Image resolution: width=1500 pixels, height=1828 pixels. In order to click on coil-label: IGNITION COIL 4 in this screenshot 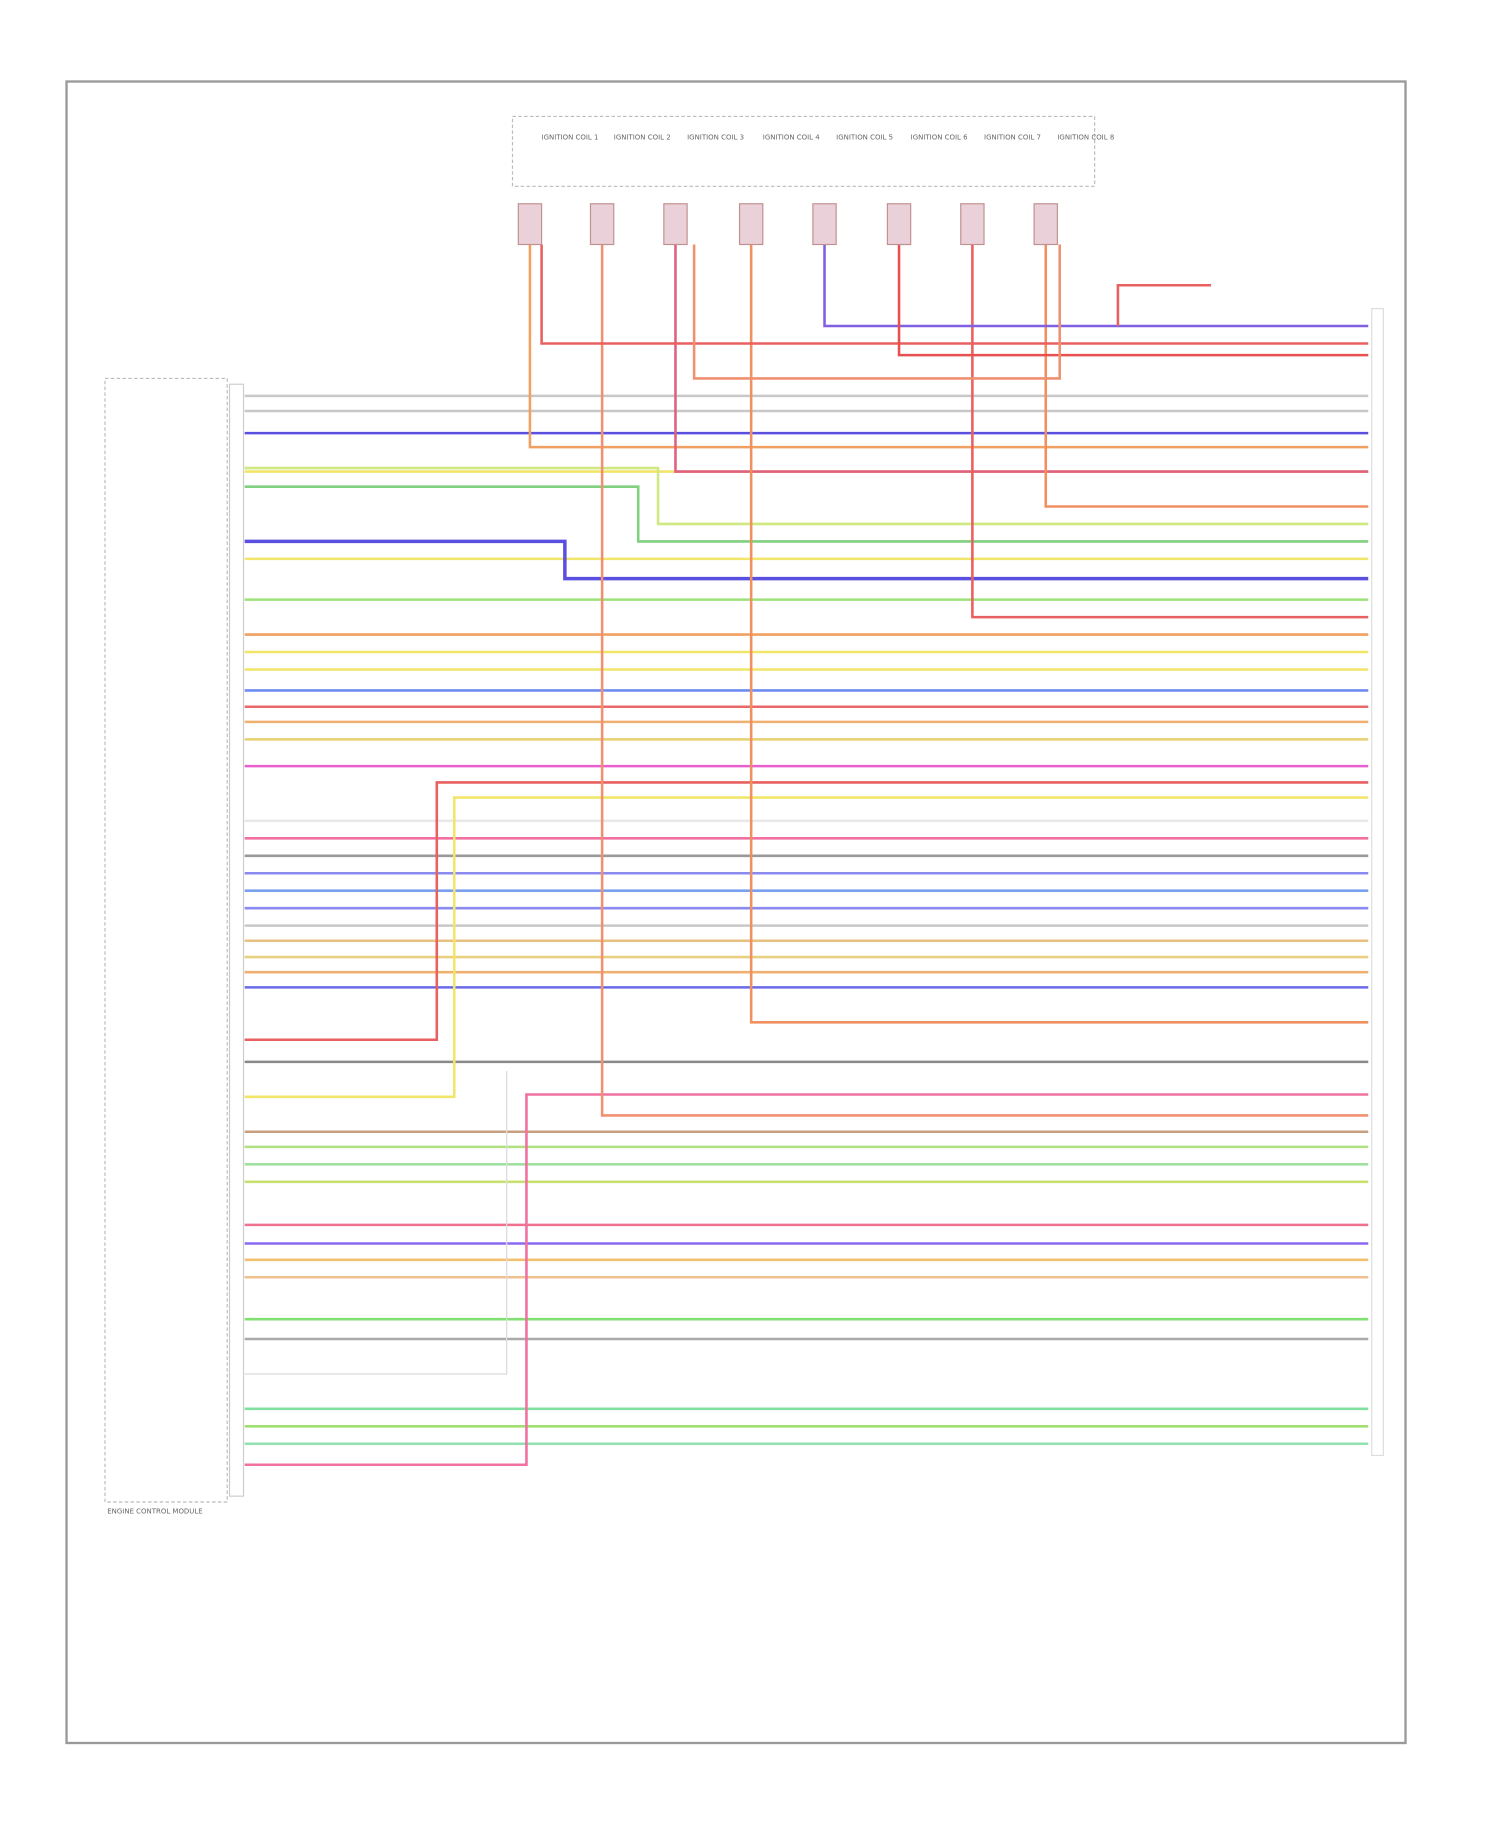, I will do `click(791, 138)`.